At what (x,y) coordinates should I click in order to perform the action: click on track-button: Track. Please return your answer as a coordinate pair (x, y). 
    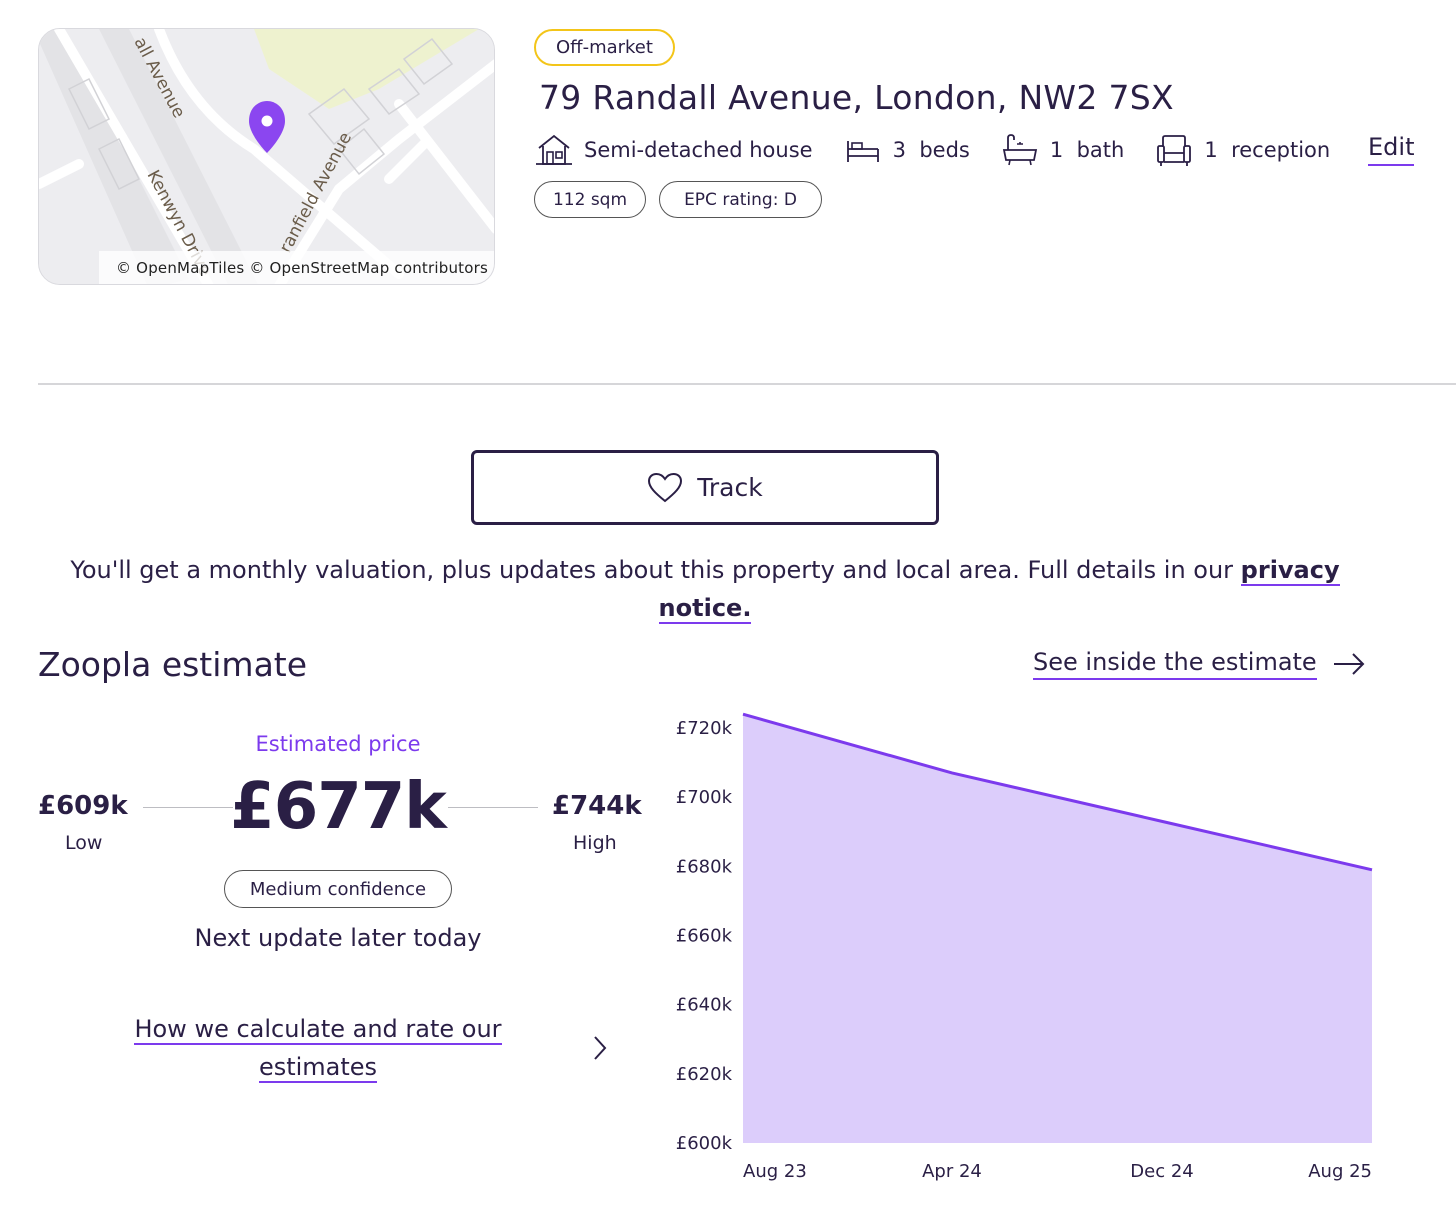
    Looking at the image, I should click on (705, 487).